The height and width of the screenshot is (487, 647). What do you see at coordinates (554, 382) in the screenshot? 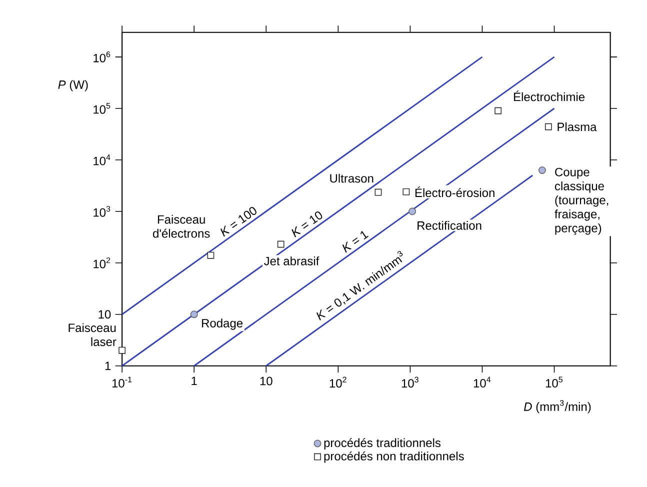
I see `x-tick-label: 10$^{5}$` at bounding box center [554, 382].